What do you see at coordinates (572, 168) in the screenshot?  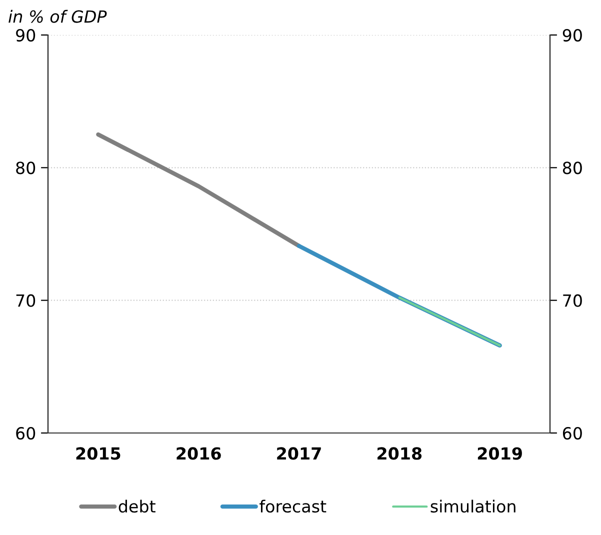 I see `y2-tick-label: 80` at bounding box center [572, 168].